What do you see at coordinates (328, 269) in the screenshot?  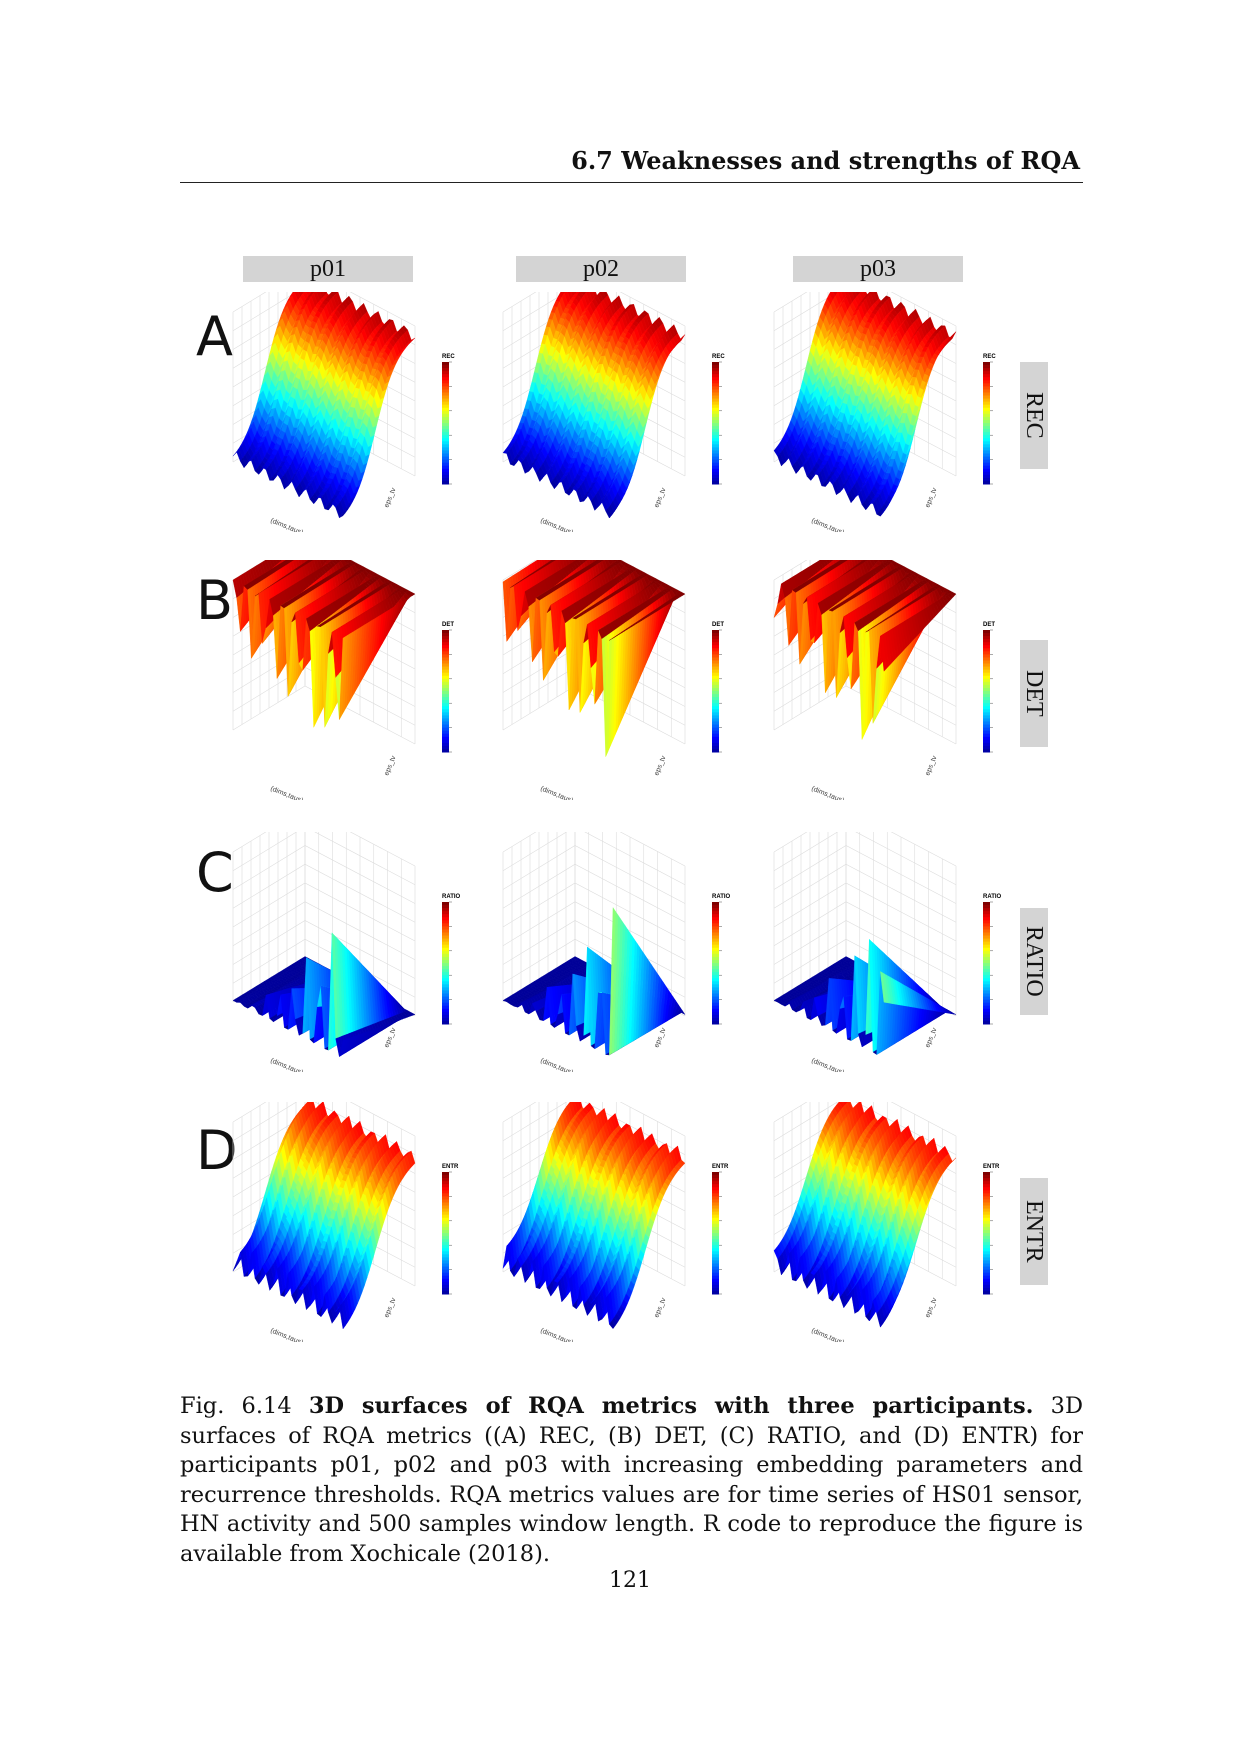 I see `column-label-p01: p01` at bounding box center [328, 269].